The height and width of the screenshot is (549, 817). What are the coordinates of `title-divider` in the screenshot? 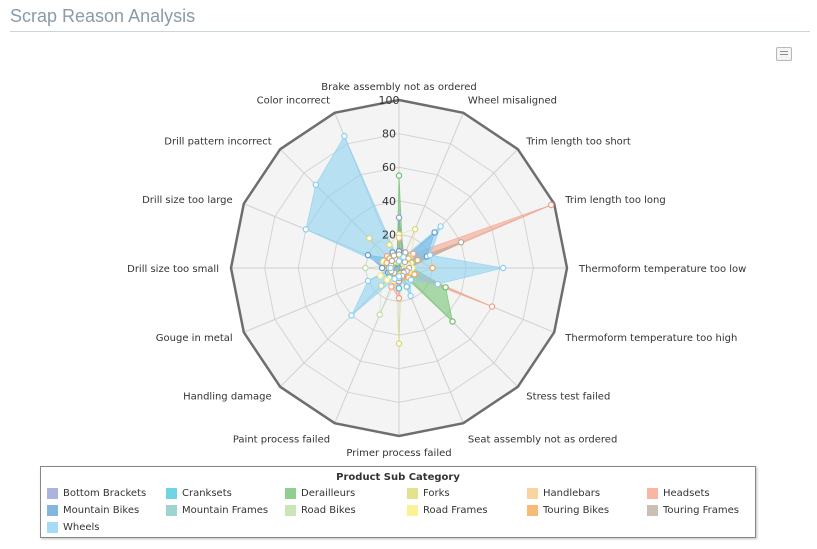 It's located at (410, 31).